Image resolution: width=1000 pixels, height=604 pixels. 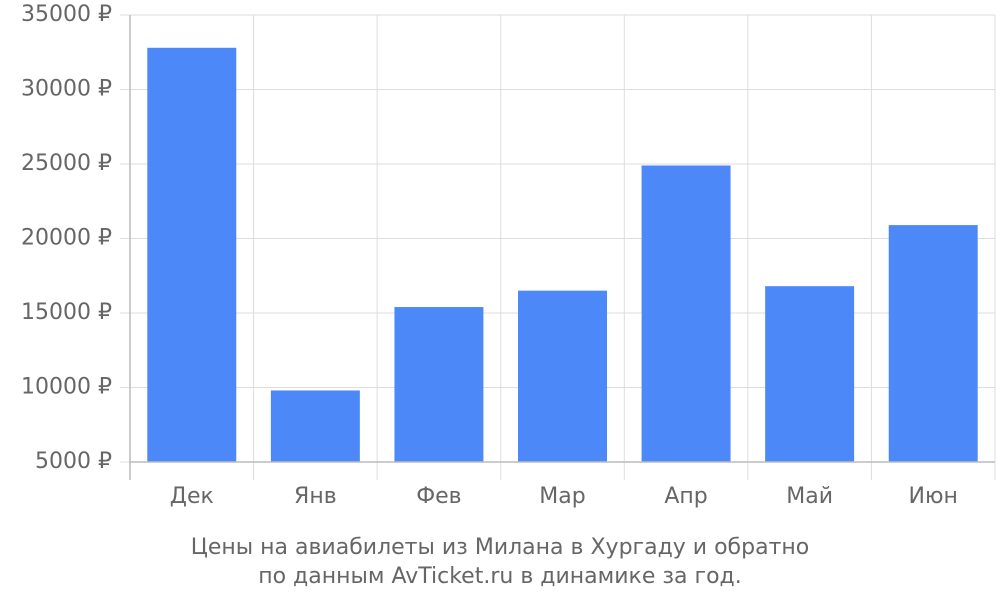 I want to click on x-tick-label: Дек, so click(x=192, y=496).